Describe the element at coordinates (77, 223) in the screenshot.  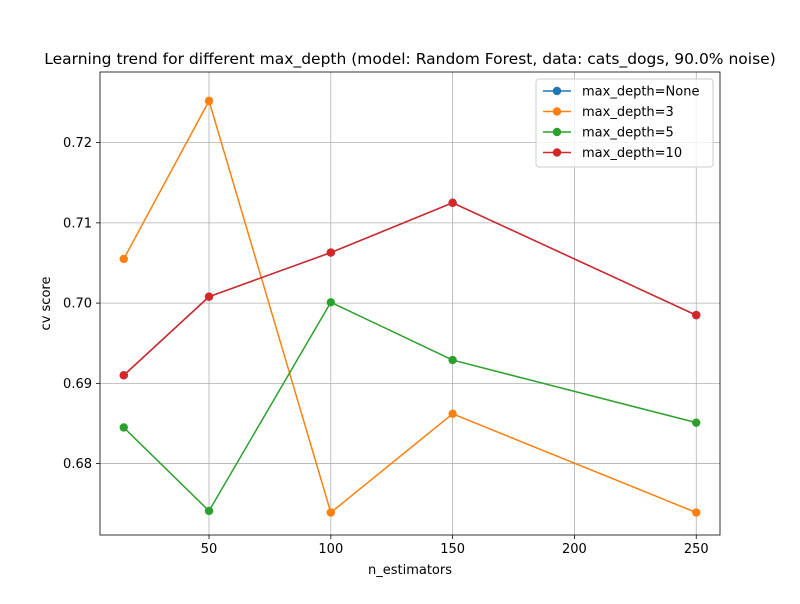
I see `y-tick-label: 0.71` at that location.